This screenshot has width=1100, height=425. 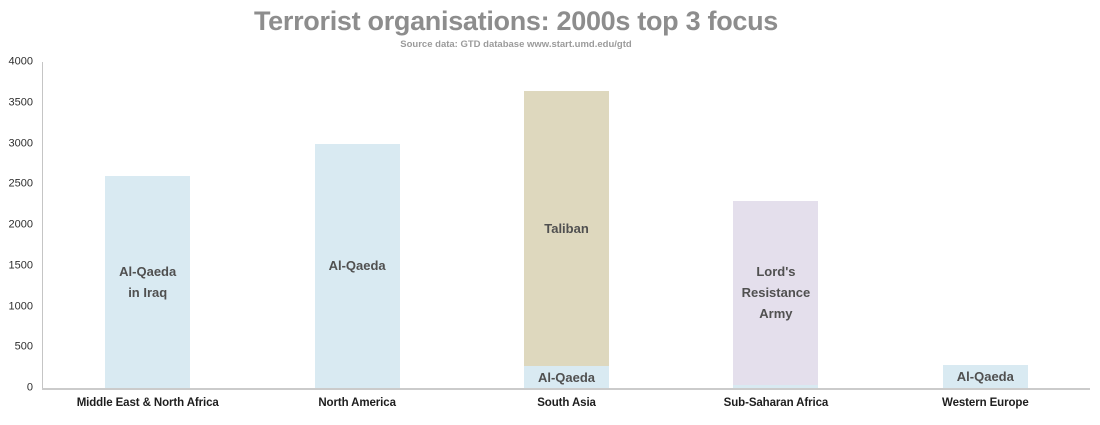 I want to click on x-axis-line, so click(x=565, y=389).